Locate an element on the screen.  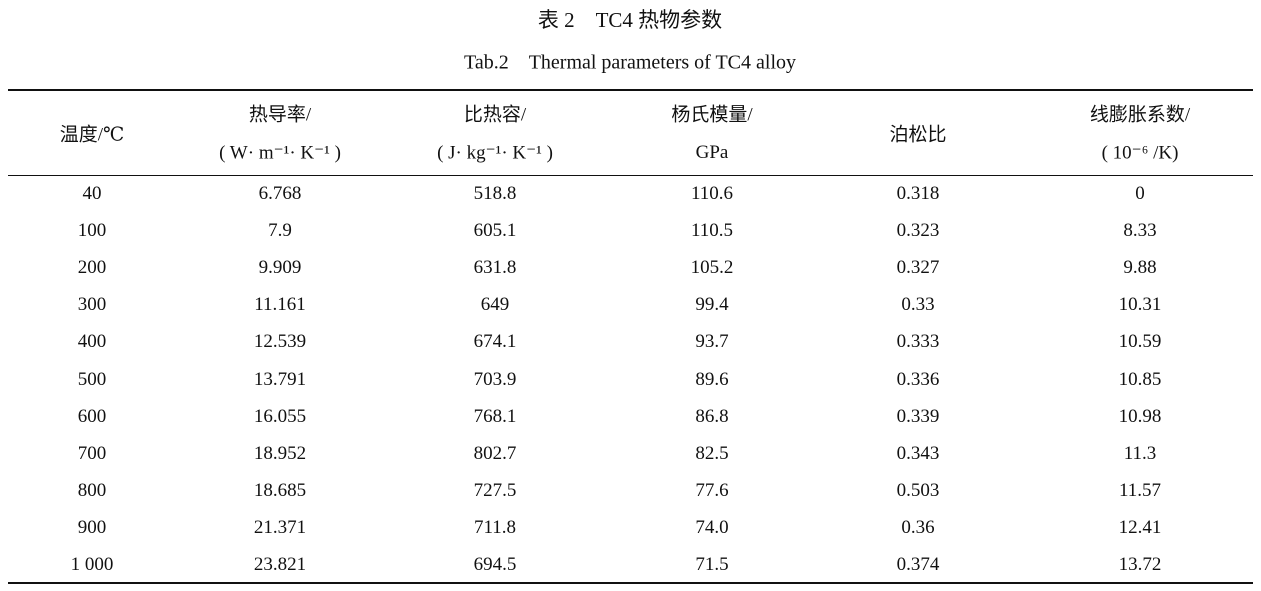
table-cell: 9.909 is located at coordinates (280, 268).